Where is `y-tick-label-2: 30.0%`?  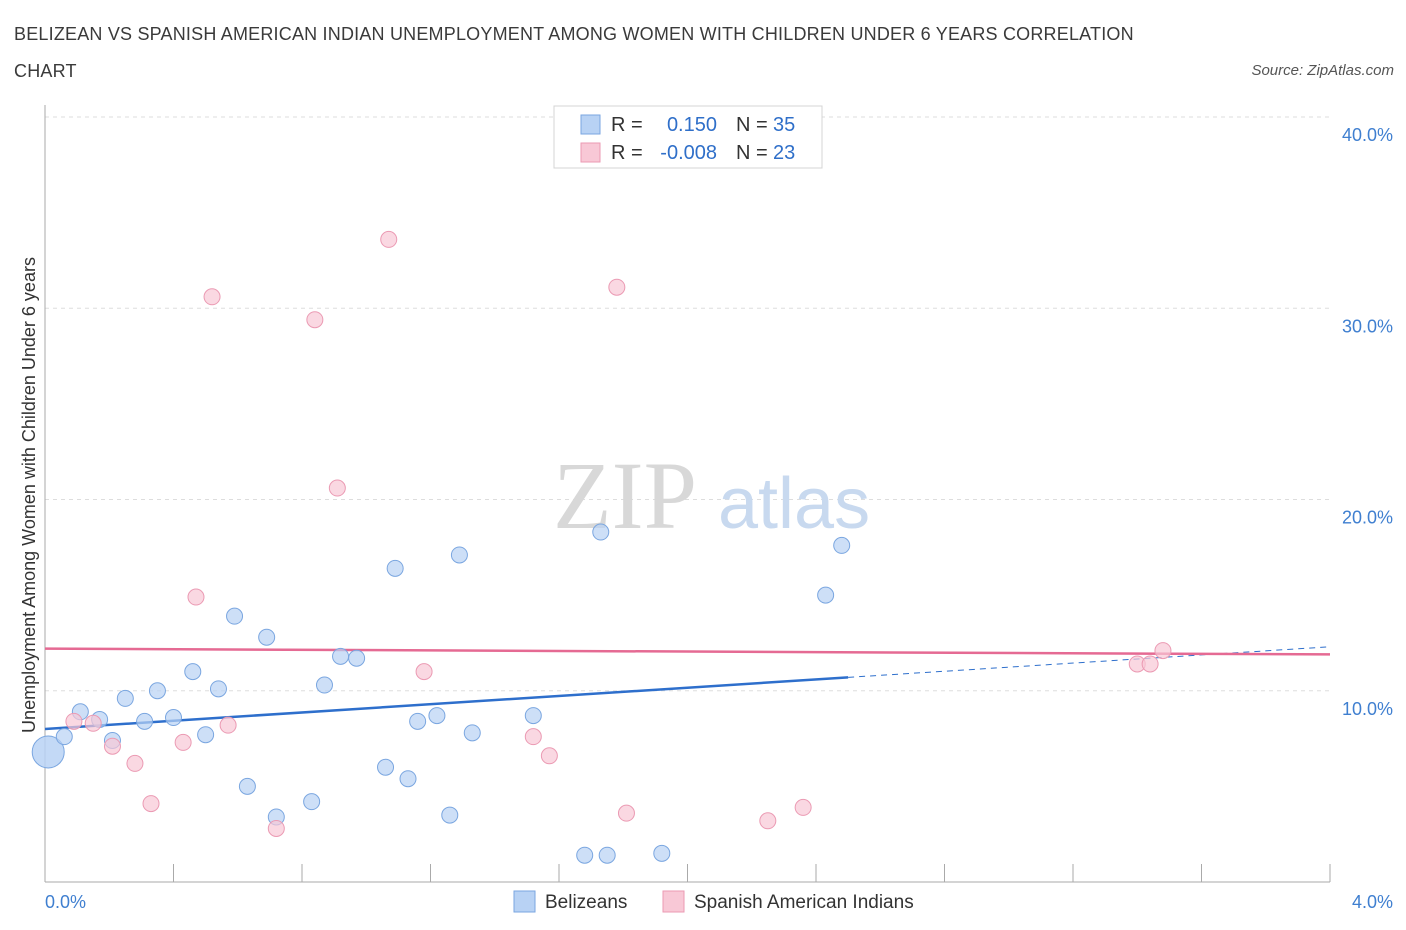 y-tick-label-2: 30.0% is located at coordinates (1367, 326).